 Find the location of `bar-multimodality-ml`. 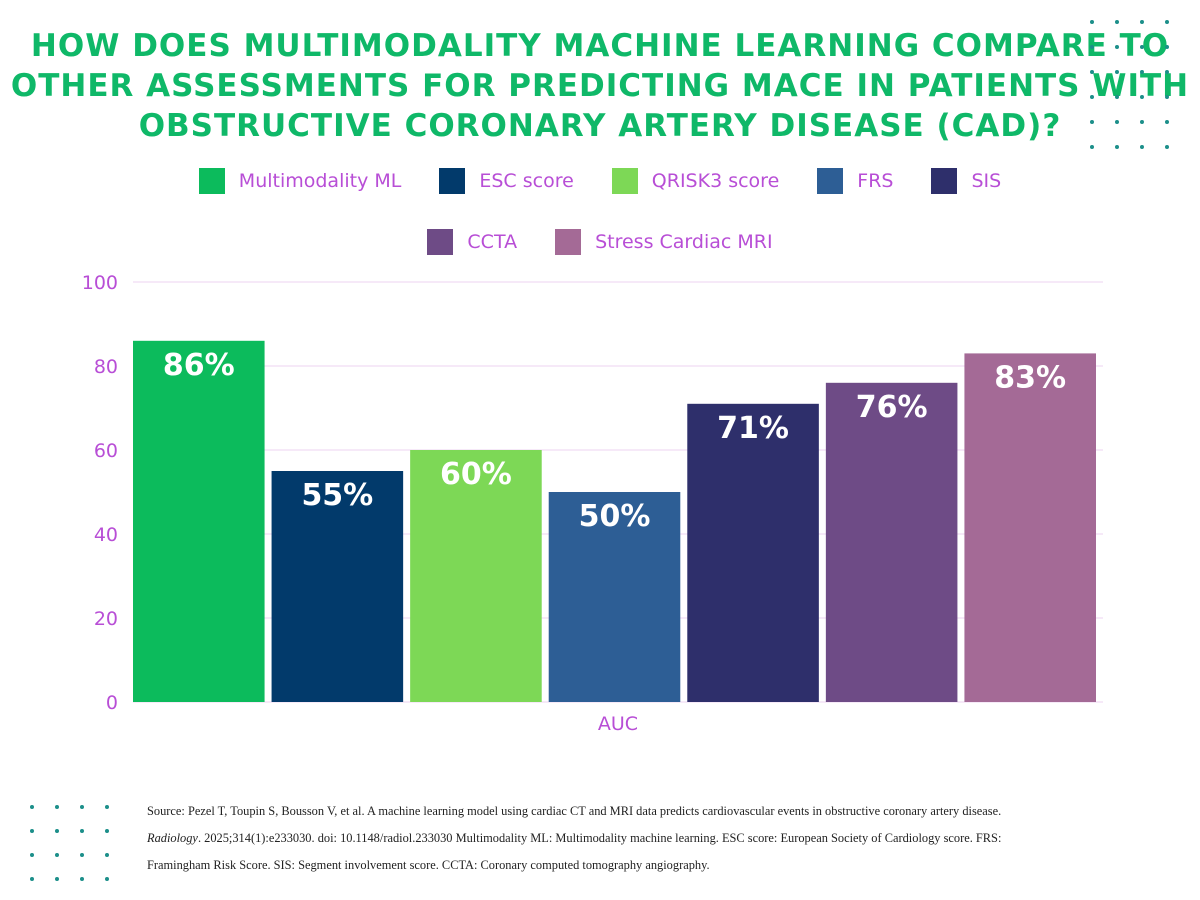

bar-multimodality-ml is located at coordinates (199, 521).